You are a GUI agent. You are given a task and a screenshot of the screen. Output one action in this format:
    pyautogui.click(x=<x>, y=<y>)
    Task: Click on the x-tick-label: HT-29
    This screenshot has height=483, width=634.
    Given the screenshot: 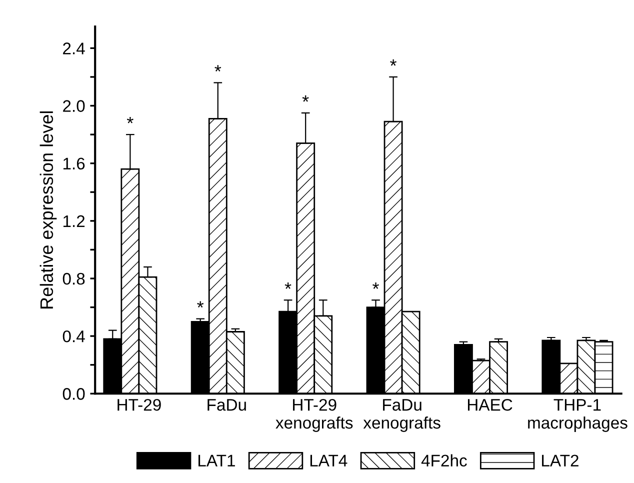 What is the action you would take?
    pyautogui.click(x=139, y=404)
    